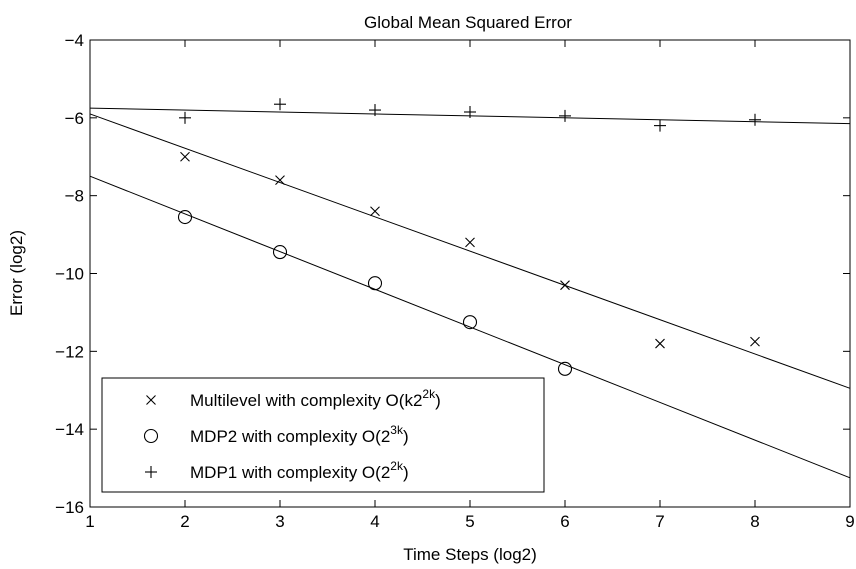 The width and height of the screenshot is (856, 569). I want to click on y-tick-label: −12, so click(69, 351).